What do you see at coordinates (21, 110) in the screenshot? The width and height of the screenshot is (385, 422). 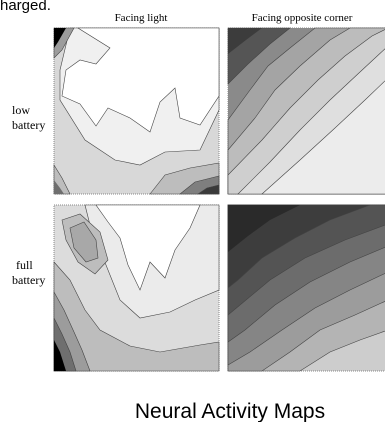 I see `row-label-low-line1: low` at bounding box center [21, 110].